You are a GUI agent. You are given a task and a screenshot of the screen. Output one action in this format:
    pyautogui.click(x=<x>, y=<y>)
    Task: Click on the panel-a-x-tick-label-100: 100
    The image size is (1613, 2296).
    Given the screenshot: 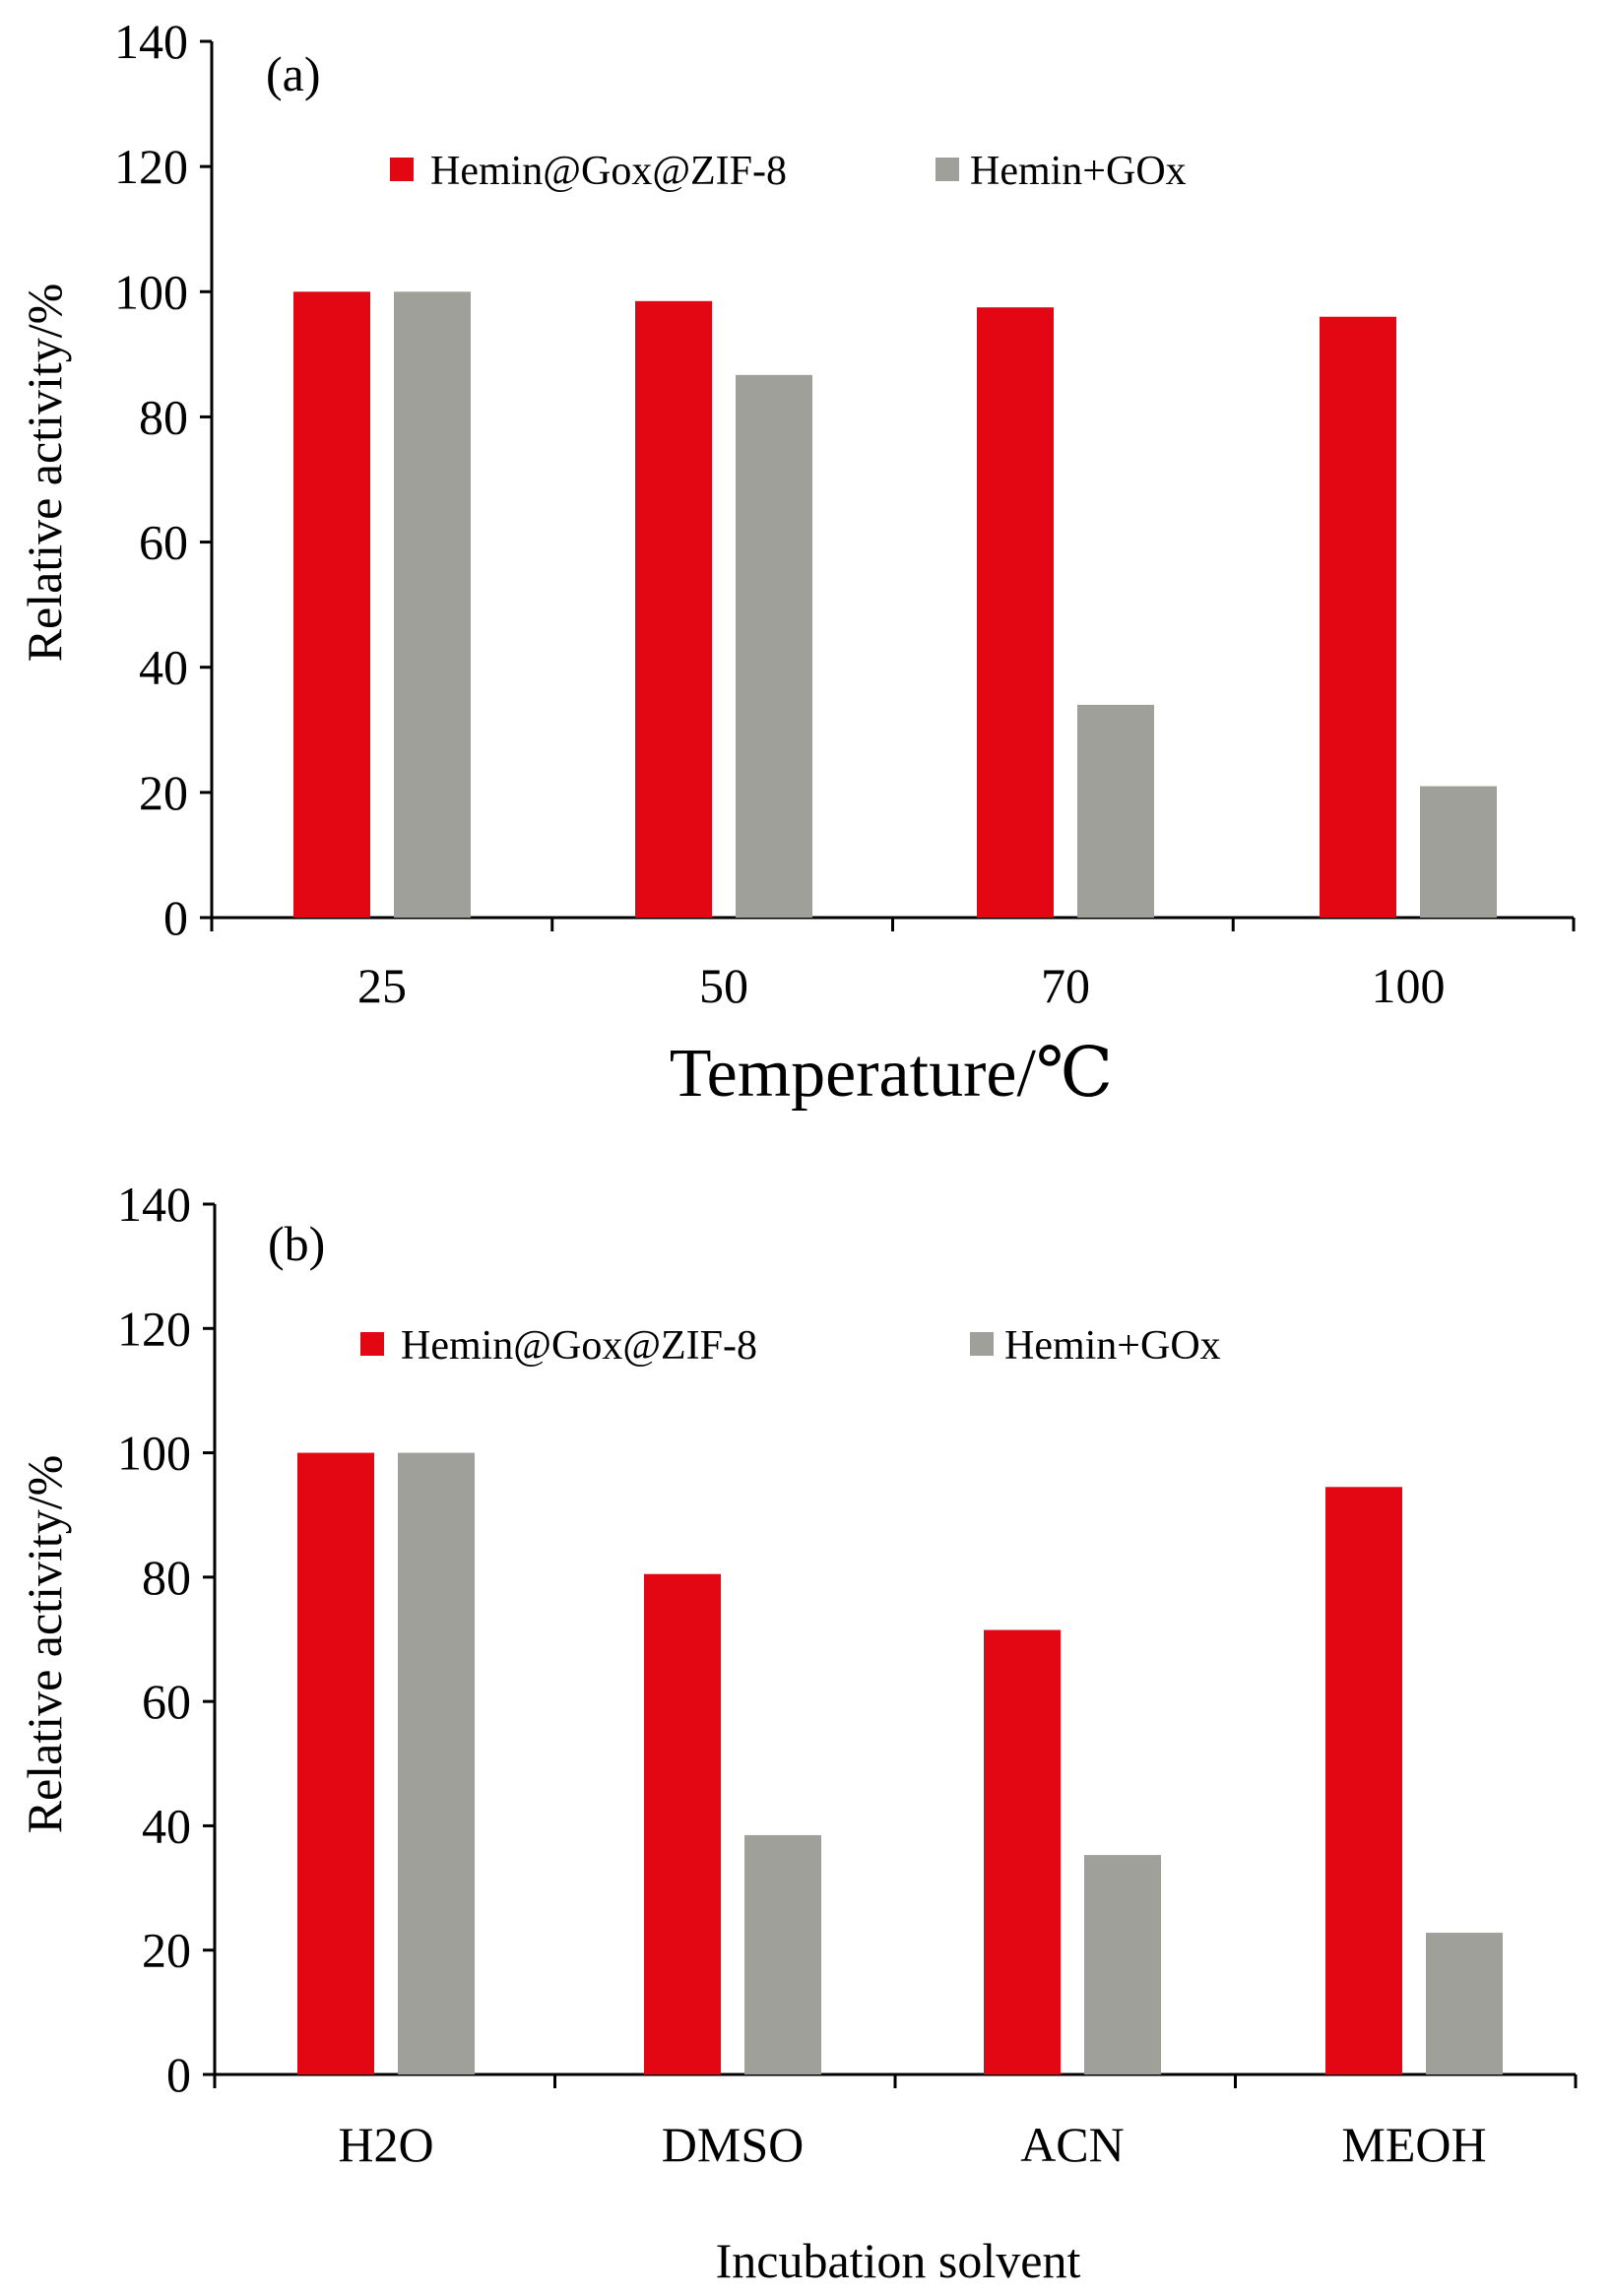 What is the action you would take?
    pyautogui.click(x=1409, y=985)
    